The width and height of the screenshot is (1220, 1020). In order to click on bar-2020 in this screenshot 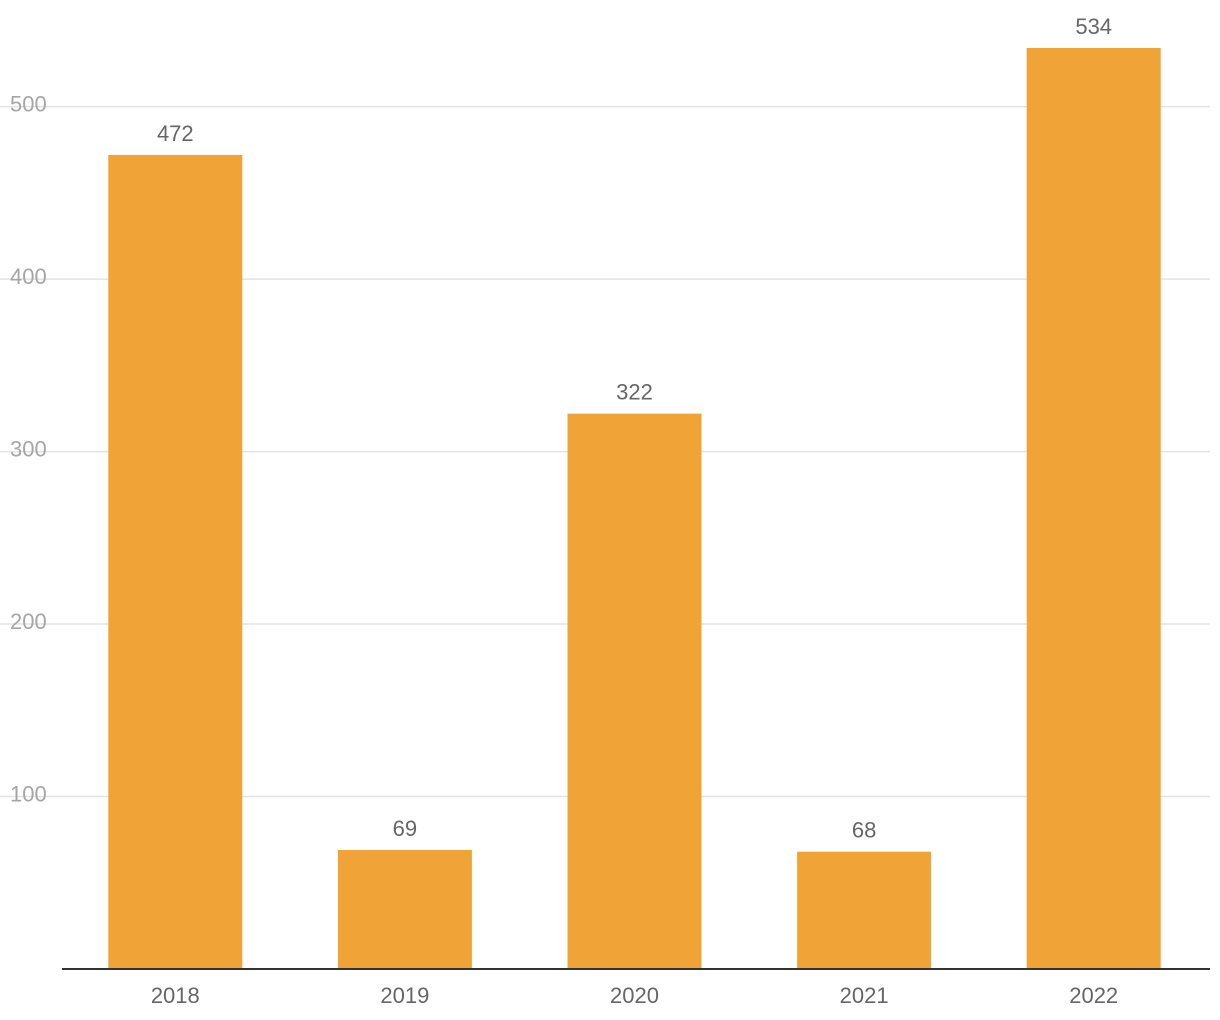, I will do `click(634, 691)`.